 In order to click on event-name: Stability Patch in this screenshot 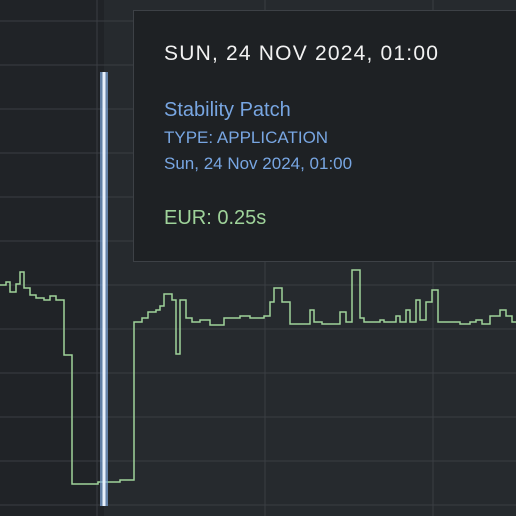, I will do `click(227, 110)`.